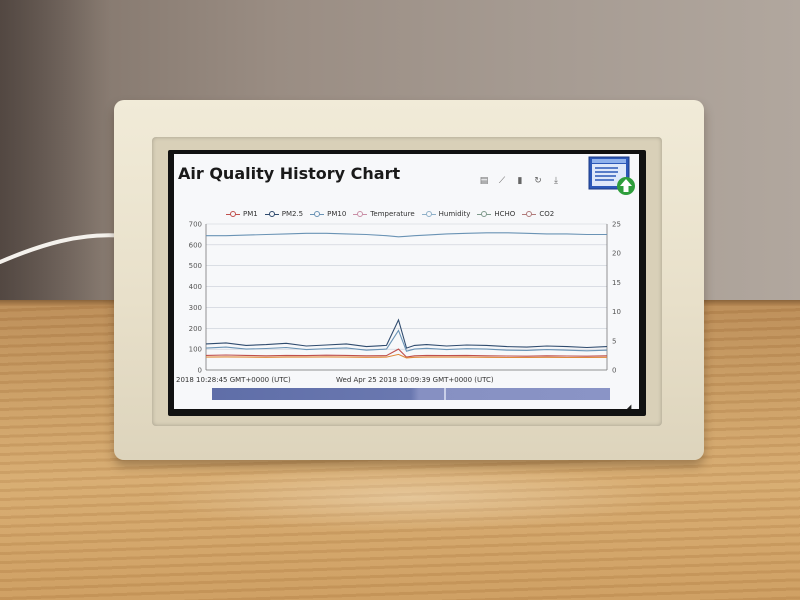 Image resolution: width=800 pixels, height=600 pixels. Describe the element at coordinates (410, 497) in the screenshot. I see `desk-reflection` at that location.